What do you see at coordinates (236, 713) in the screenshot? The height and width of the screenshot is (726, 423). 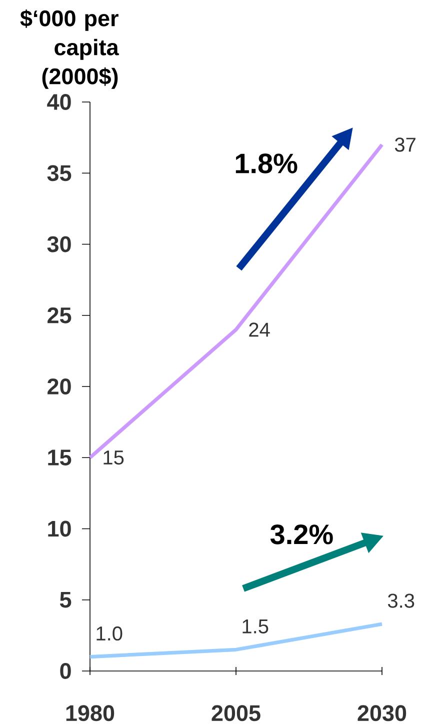 I see `x-tick-label: 2005` at bounding box center [236, 713].